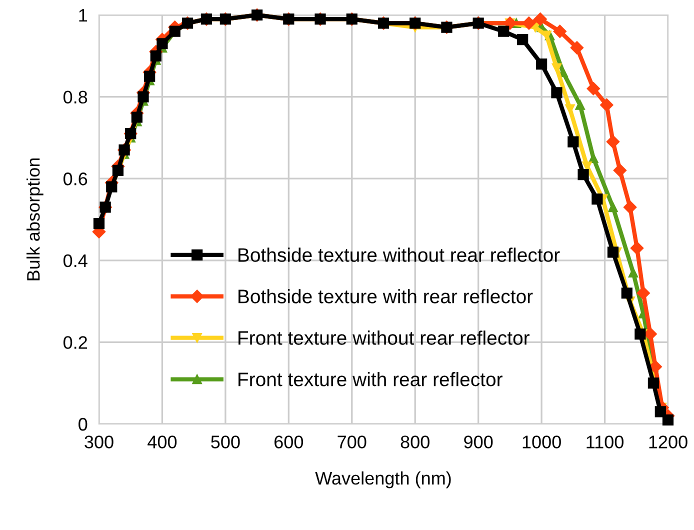 Image resolution: width=694 pixels, height=530 pixels. I want to click on y-tick-label: 0.8, so click(75, 97).